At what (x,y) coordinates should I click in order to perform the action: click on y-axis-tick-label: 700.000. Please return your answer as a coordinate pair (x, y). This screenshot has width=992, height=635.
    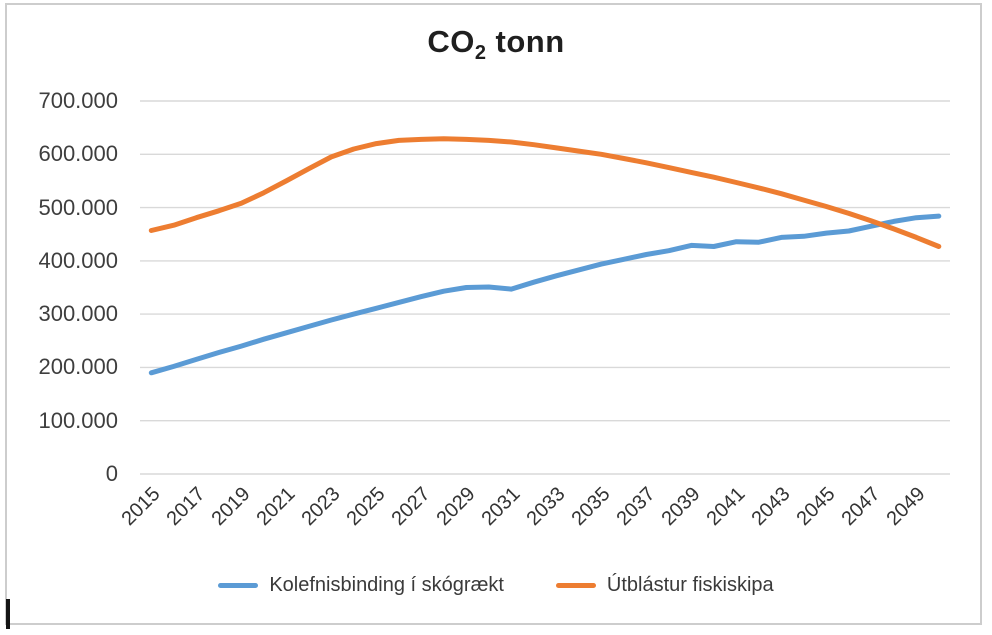
    Looking at the image, I should click on (78, 100).